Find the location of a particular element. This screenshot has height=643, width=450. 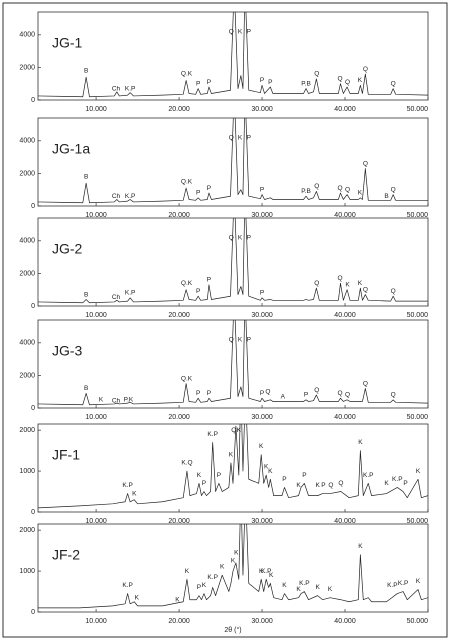

peak-annotation: A is located at coordinates (283, 396).